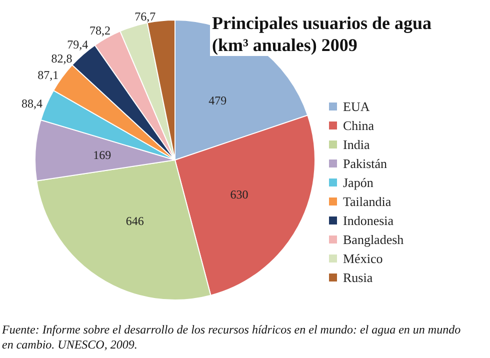  What do you see at coordinates (239, 195) in the screenshot?
I see `data-label: 630` at bounding box center [239, 195].